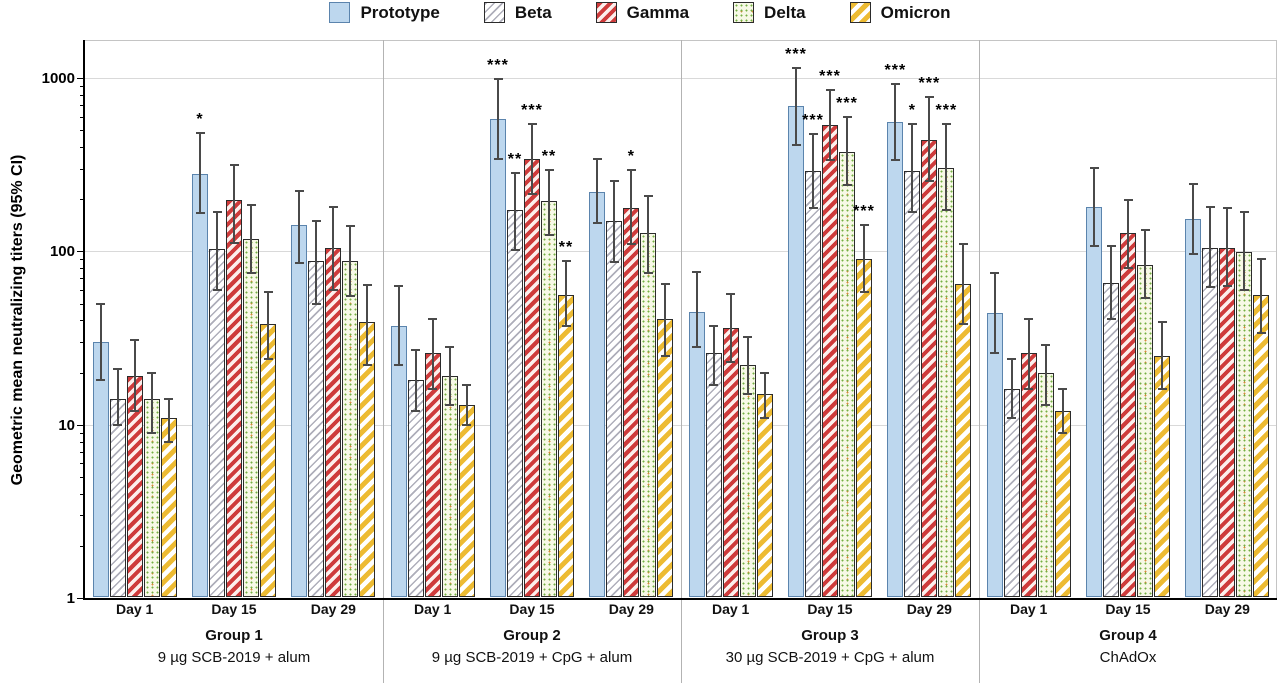  What do you see at coordinates (915, 12) in the screenshot?
I see `legend-label-omicron: Omicron` at bounding box center [915, 12].